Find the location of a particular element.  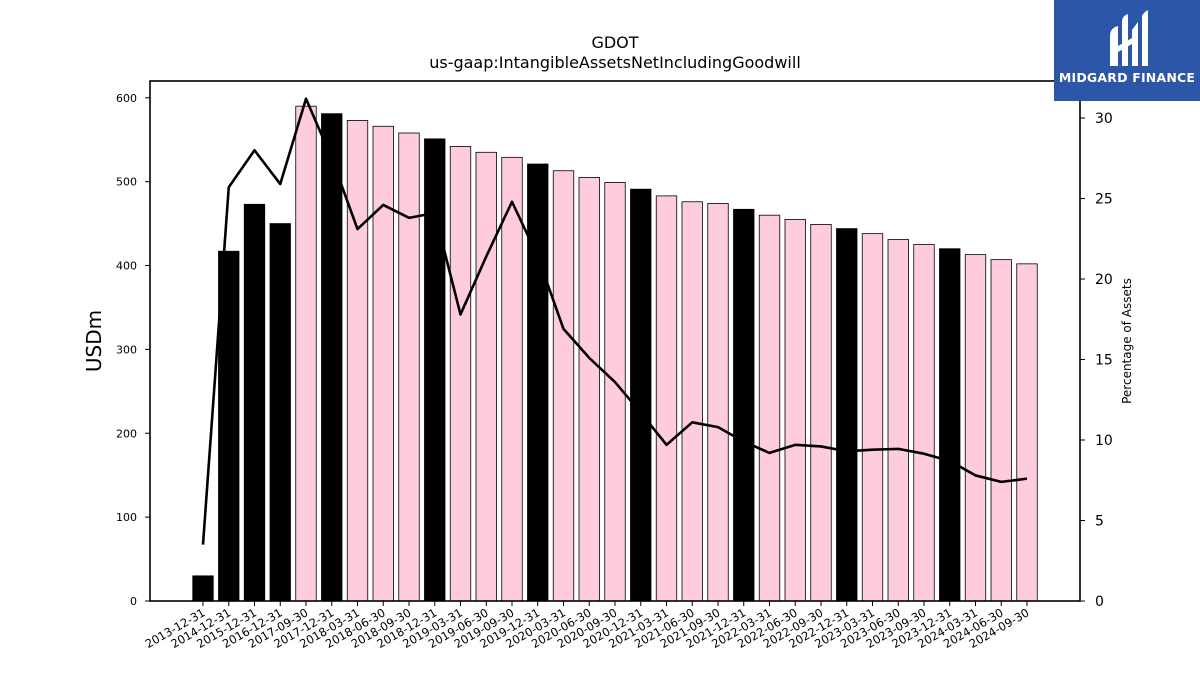

y-tick-label-500: 500 is located at coordinates (126, 182).